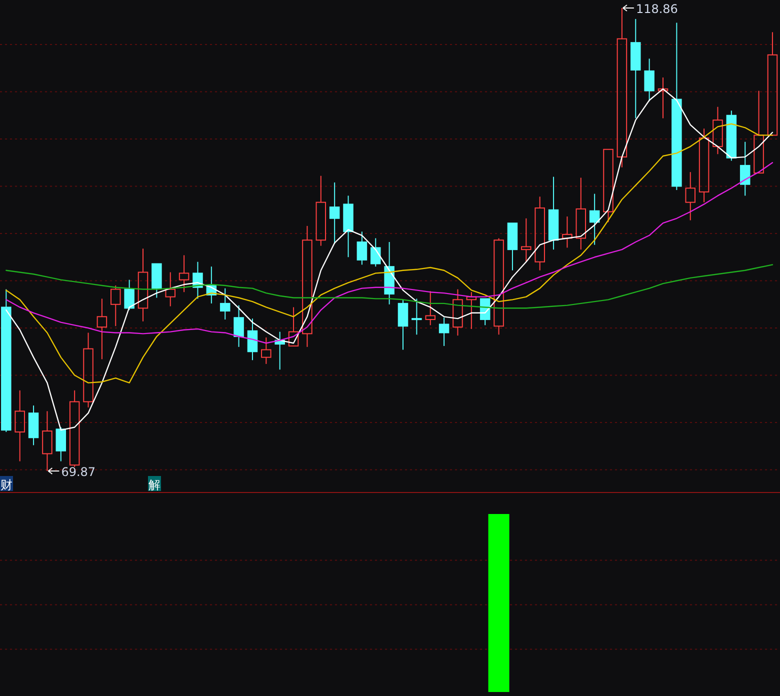 The height and width of the screenshot is (696, 780). What do you see at coordinates (154, 485) in the screenshot?
I see `text: 解` at bounding box center [154, 485].